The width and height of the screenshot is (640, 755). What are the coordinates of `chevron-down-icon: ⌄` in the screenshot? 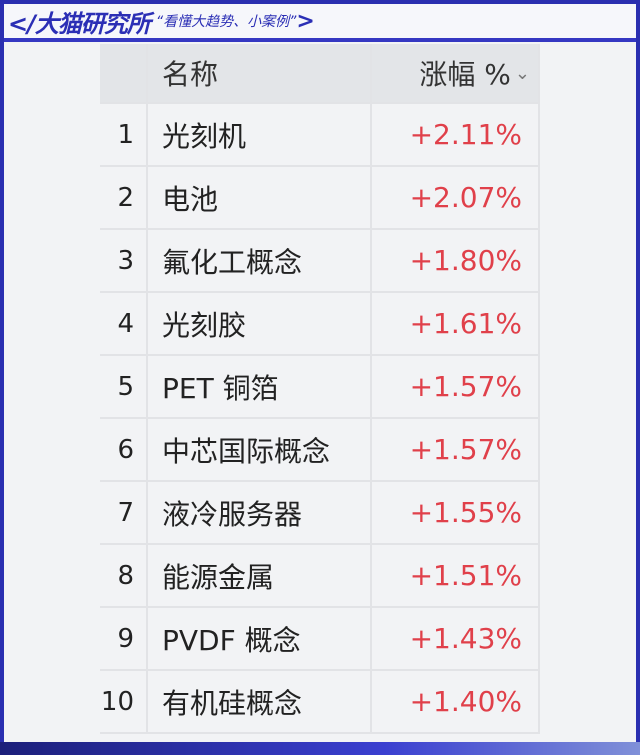 It's located at (522, 73).